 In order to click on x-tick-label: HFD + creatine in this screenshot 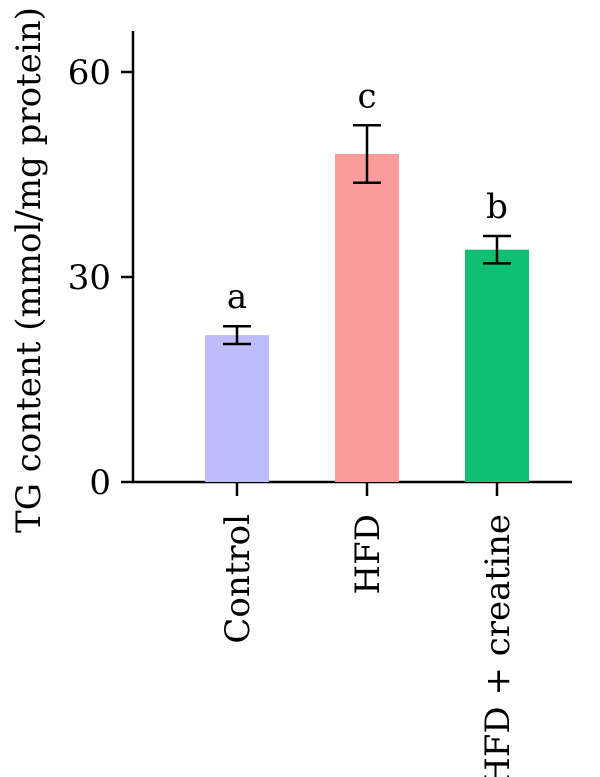, I will do `click(498, 645)`.